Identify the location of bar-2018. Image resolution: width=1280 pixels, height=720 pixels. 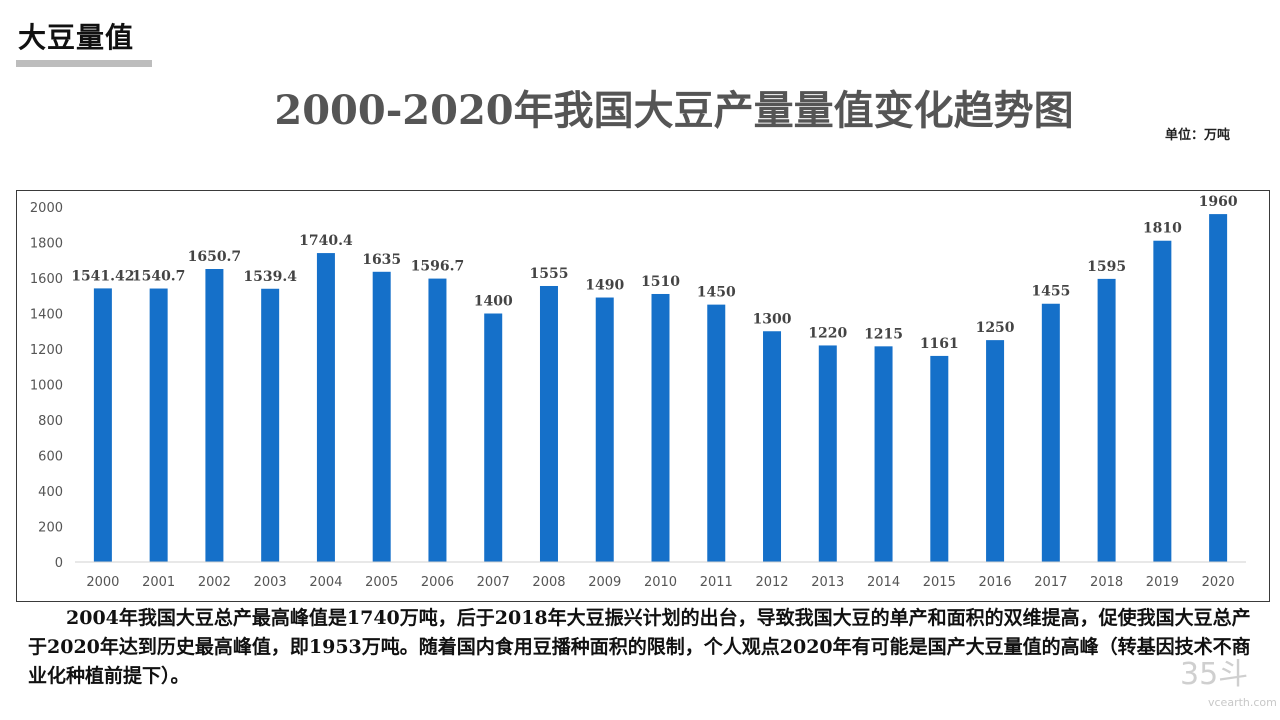
(1106, 420).